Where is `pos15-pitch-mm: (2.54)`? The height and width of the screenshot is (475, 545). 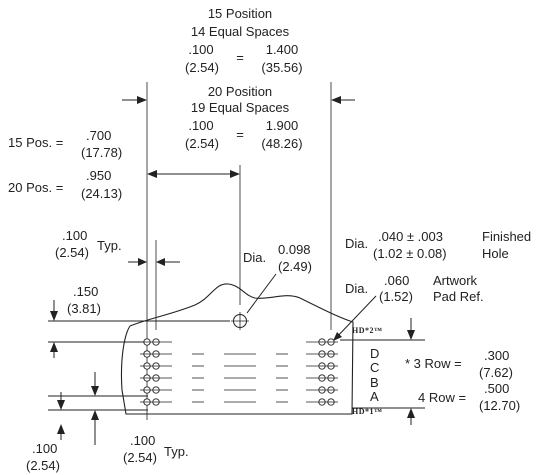
pos15-pitch-mm: (2.54) is located at coordinates (202, 67).